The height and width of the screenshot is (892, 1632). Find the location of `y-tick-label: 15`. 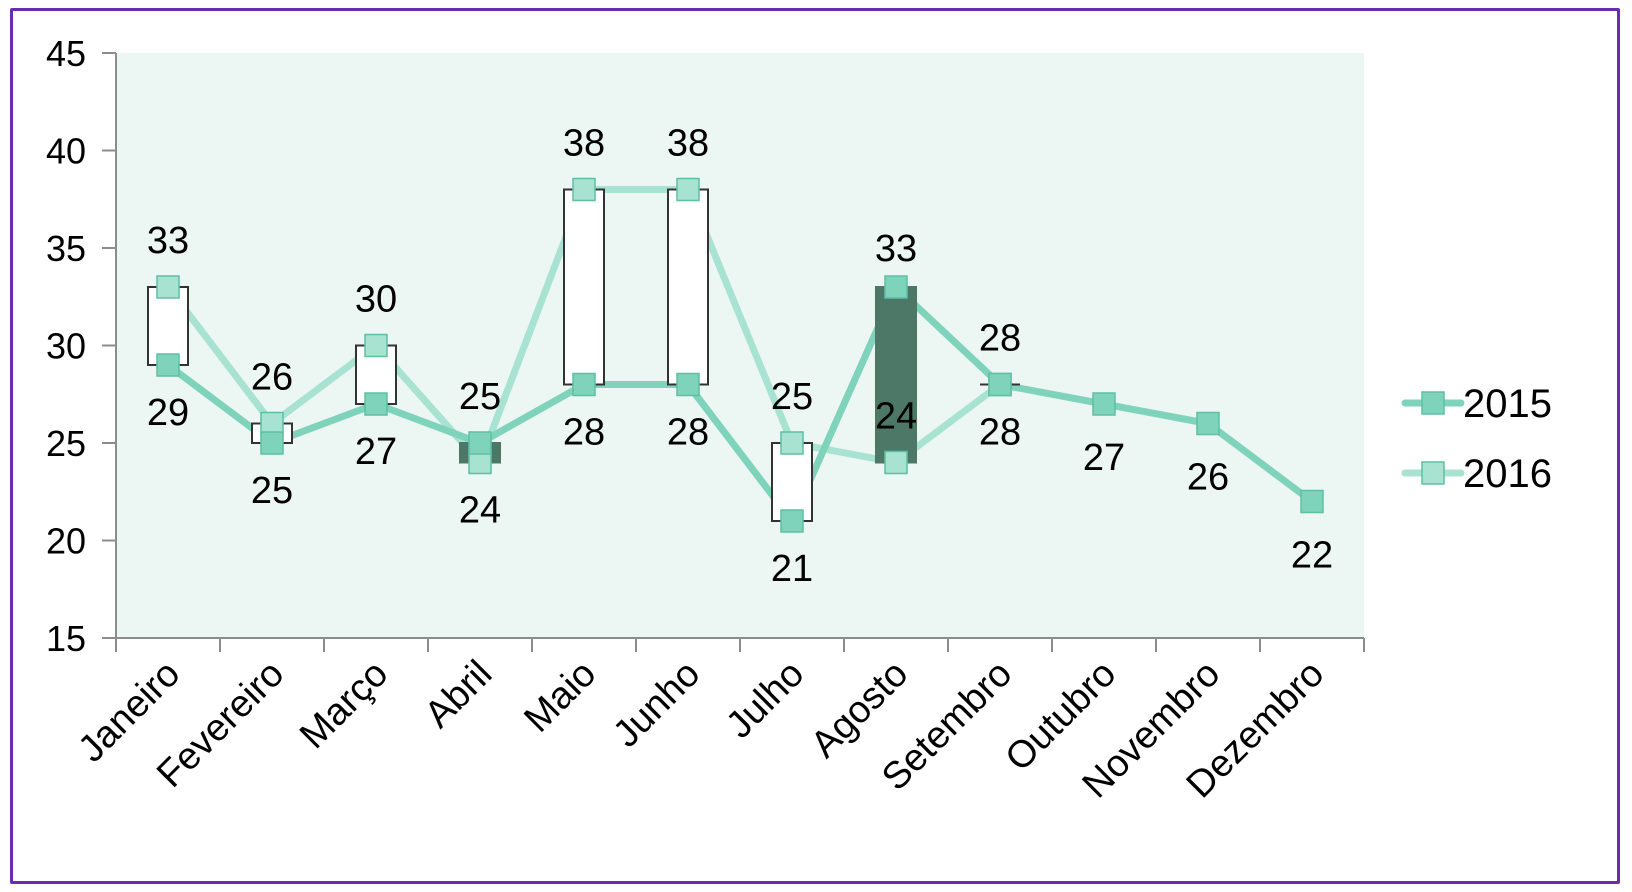

y-tick-label: 15 is located at coordinates (66, 638).